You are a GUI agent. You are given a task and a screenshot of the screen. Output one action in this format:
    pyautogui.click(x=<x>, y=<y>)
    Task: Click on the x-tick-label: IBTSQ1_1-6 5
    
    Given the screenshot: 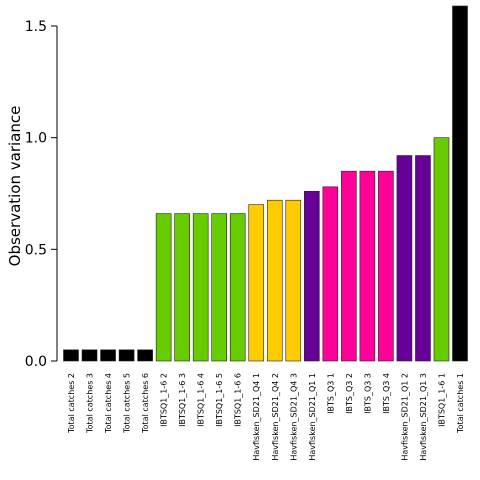 What is the action you would take?
    pyautogui.click(x=219, y=400)
    